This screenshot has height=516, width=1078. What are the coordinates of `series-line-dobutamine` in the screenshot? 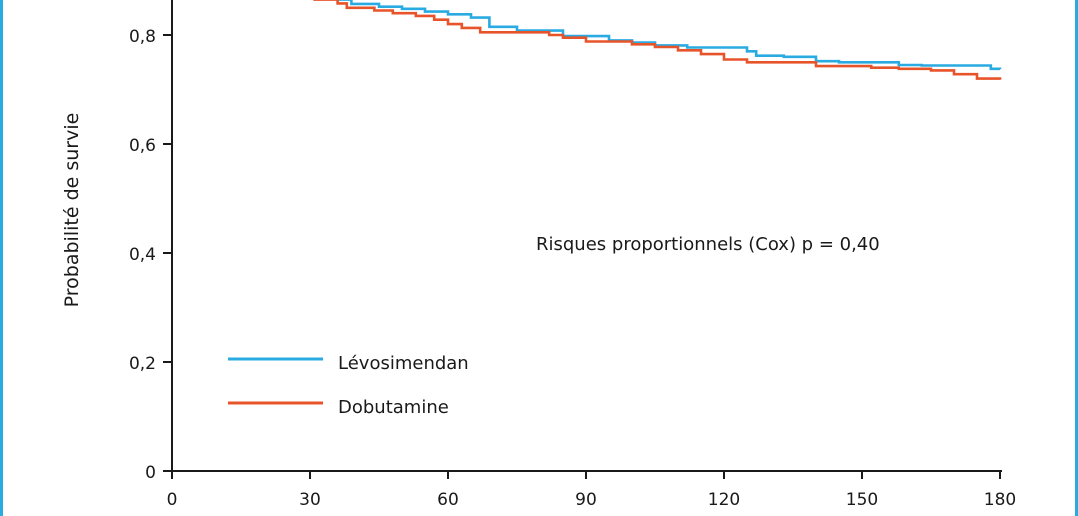 It's located at (657, 40).